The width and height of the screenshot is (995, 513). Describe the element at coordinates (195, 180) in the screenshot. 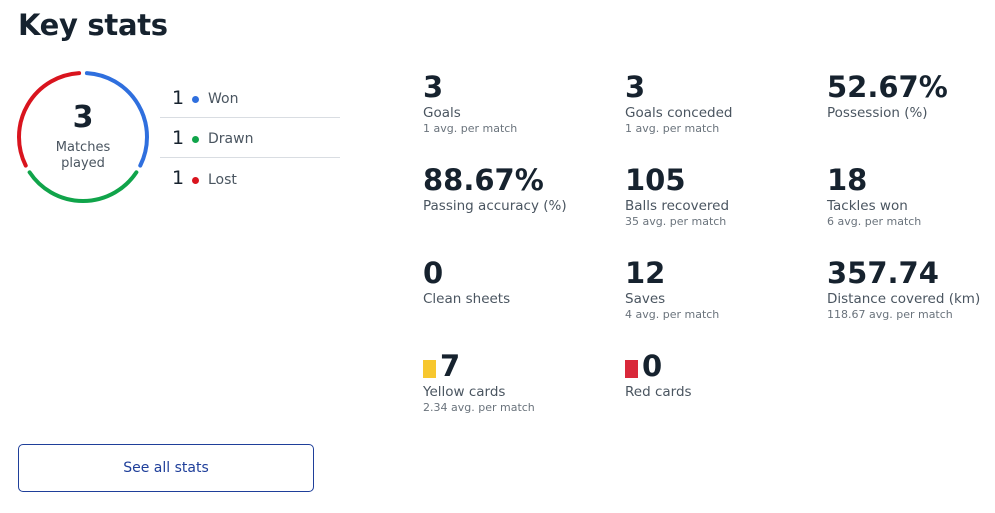

I see `lost-dot-icon` at that location.